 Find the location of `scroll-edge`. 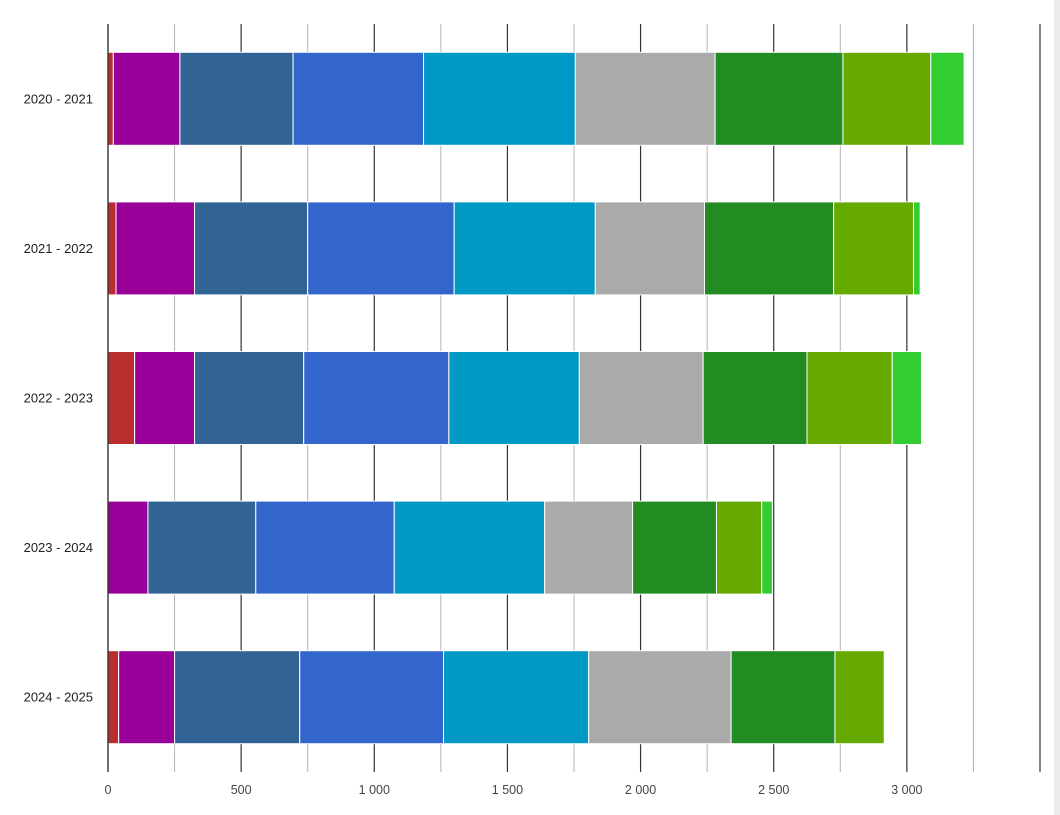

scroll-edge is located at coordinates (1057, 407).